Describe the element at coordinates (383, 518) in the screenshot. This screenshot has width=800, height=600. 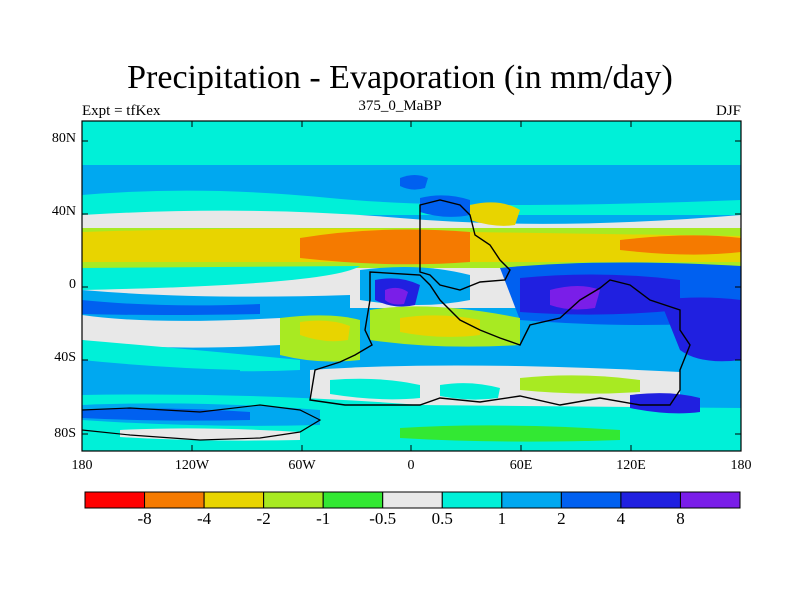
I see `colorbar-label: -0.5` at that location.